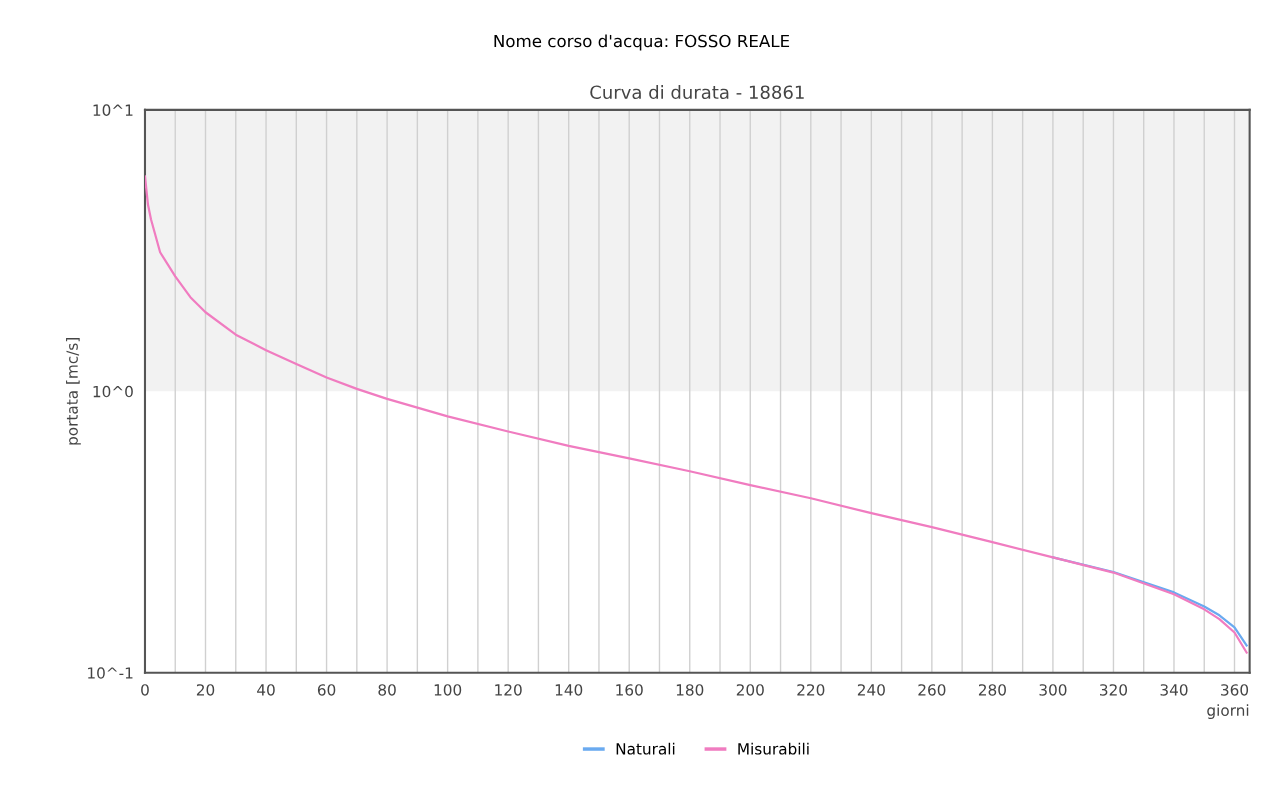 Image resolution: width=1283 pixels, height=785 pixels. What do you see at coordinates (645, 748) in the screenshot?
I see `legend-label: Naturali` at bounding box center [645, 748].